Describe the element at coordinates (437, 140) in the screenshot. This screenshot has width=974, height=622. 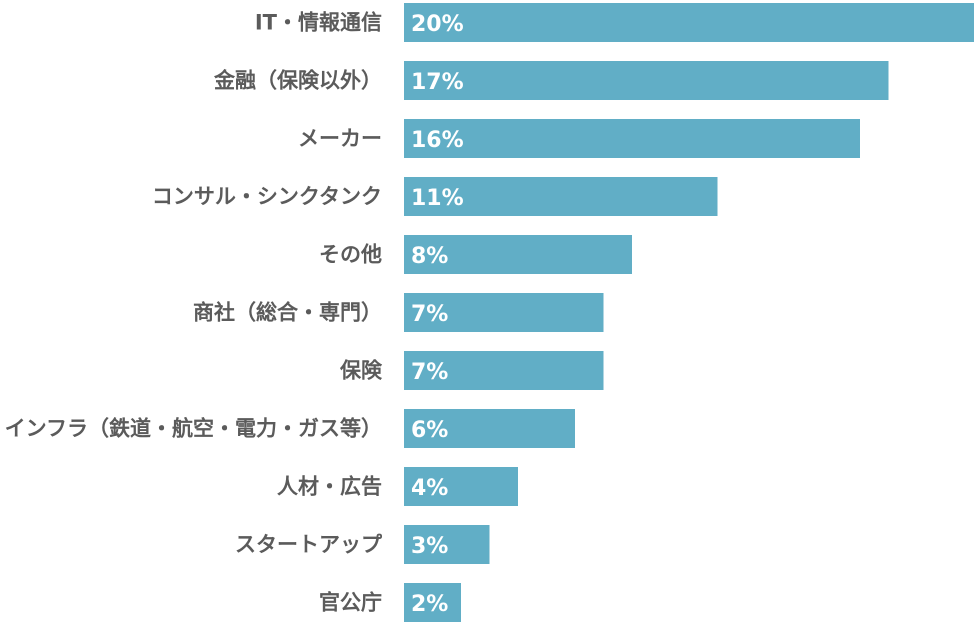
I see `value-label: 16%` at that location.